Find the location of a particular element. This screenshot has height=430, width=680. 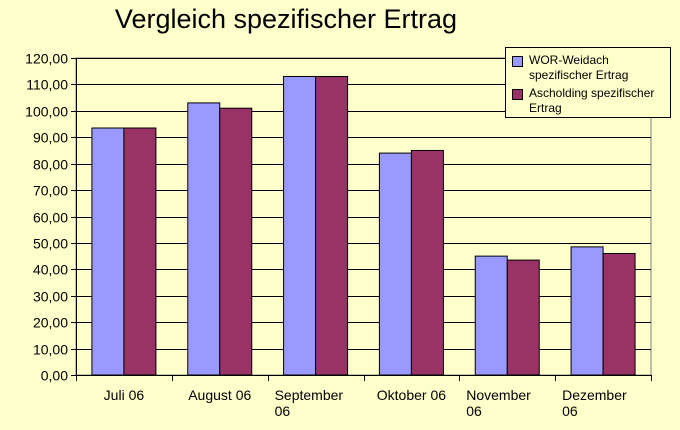

y-tick-label: 120,00 is located at coordinates (46, 59).